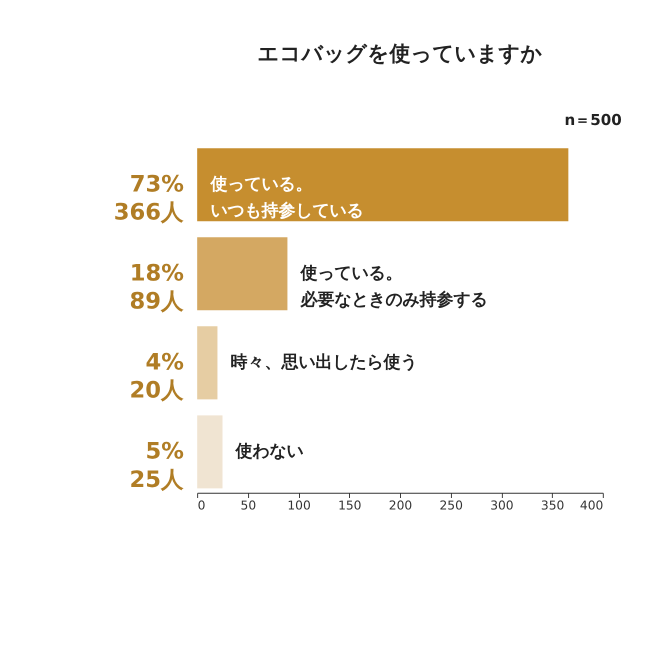 Image resolution: width=650 pixels, height=650 pixels. Describe the element at coordinates (286, 197) in the screenshot. I see `y-tick-label: 使っている。いつも持参している` at that location.